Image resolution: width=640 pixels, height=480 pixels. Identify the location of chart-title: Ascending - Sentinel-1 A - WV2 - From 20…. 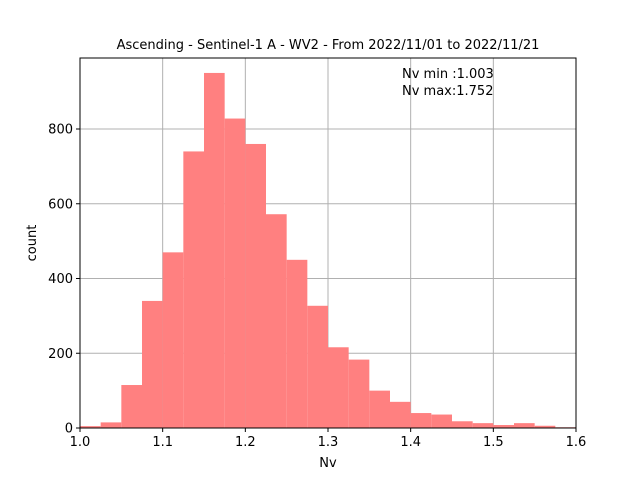
(328, 45).